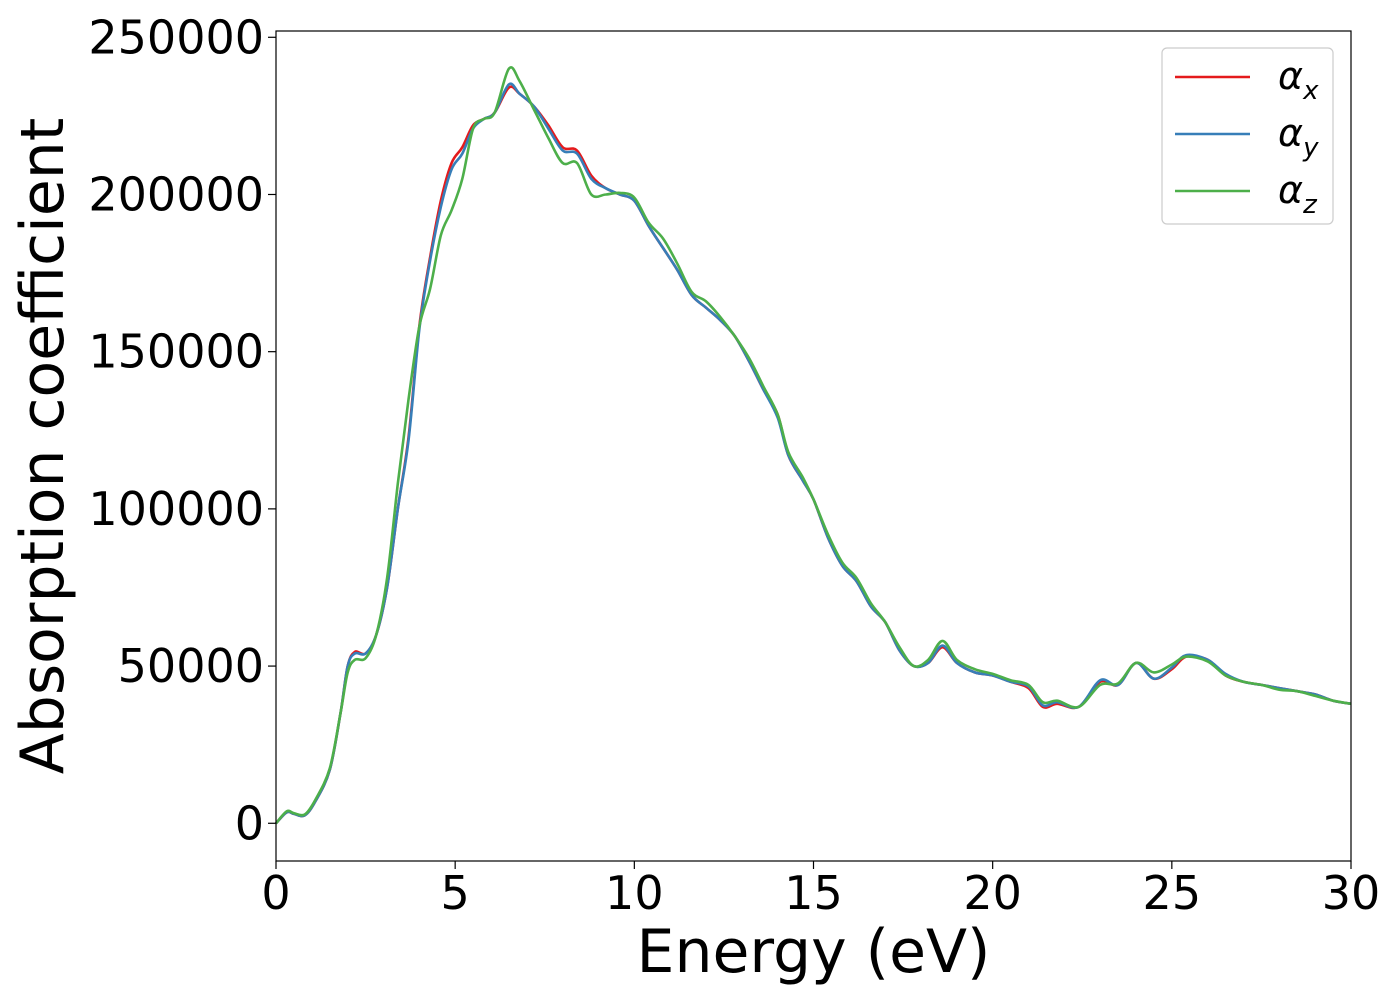 This screenshot has height=1000, width=1400. Describe the element at coordinates (249, 823) in the screenshot. I see `y-tick-label: 0` at that location.